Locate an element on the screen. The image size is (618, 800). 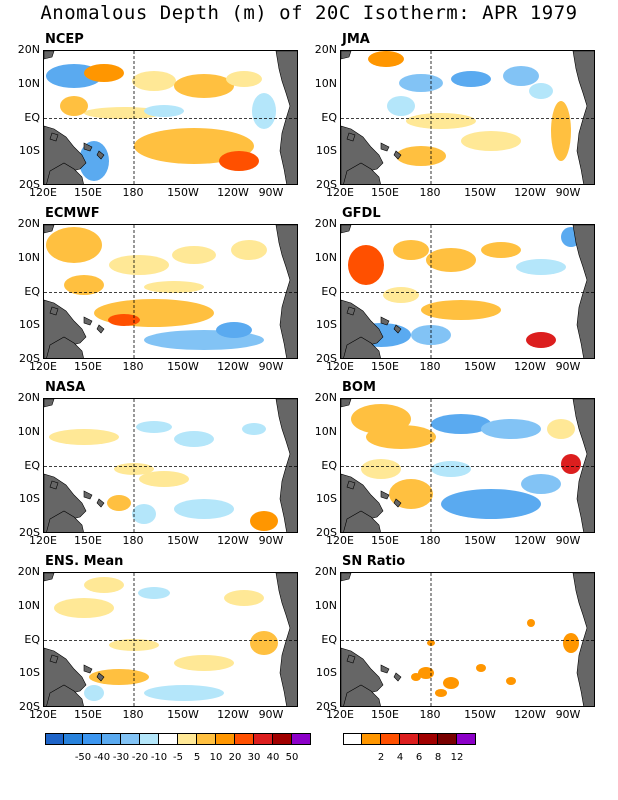
colorbar-swatches is located at coordinates (409, 739).